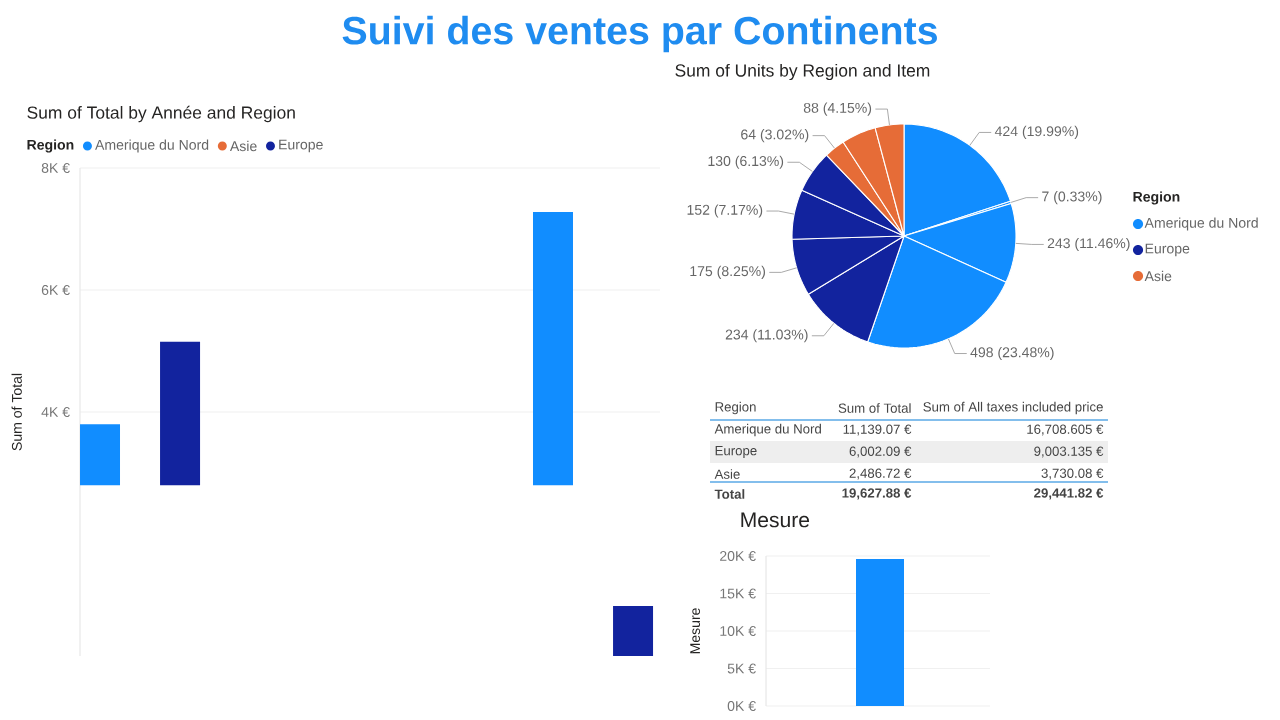  I want to click on chart-title: Sum of Units by Region and Item, so click(802, 72).